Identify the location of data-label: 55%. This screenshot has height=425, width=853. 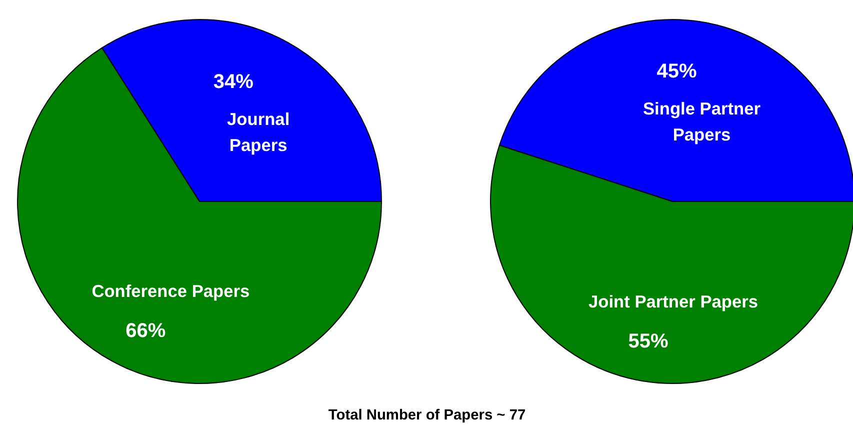
(648, 341).